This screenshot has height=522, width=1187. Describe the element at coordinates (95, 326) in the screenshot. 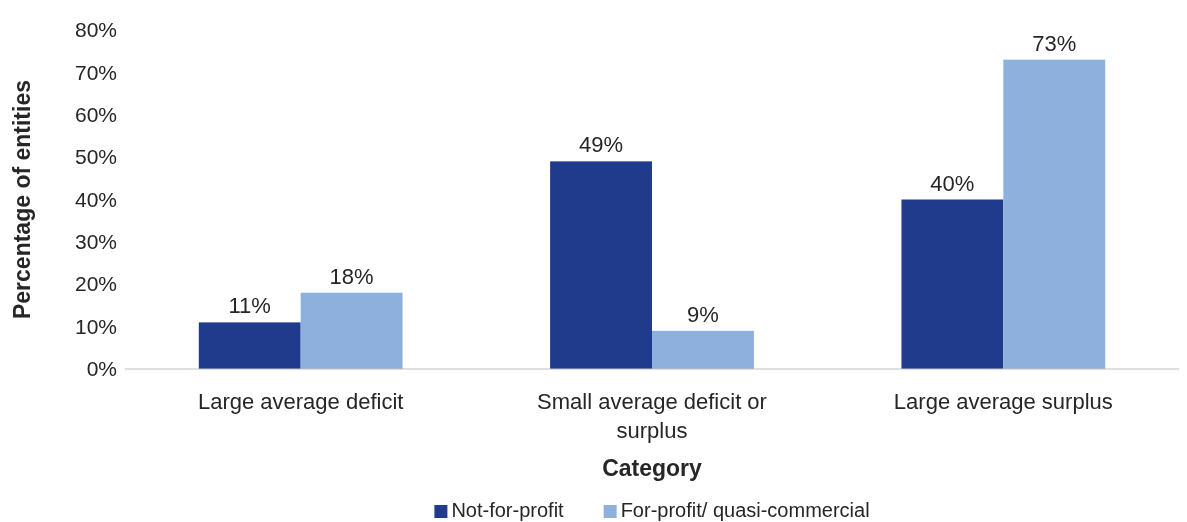

I see `y-tick-label: 10%` at that location.